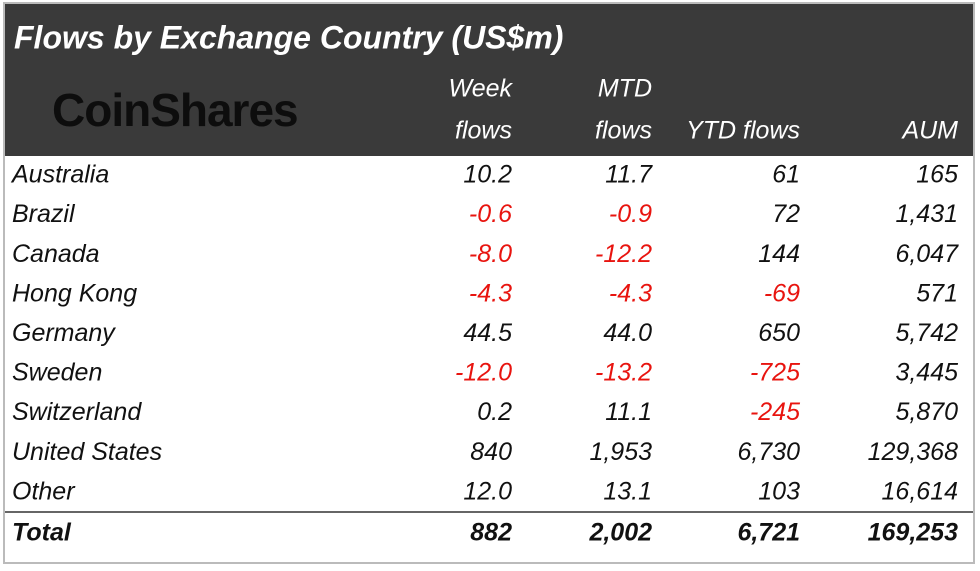 This screenshot has height=571, width=980. What do you see at coordinates (59, 175) in the screenshot?
I see `row-label: Australia` at bounding box center [59, 175].